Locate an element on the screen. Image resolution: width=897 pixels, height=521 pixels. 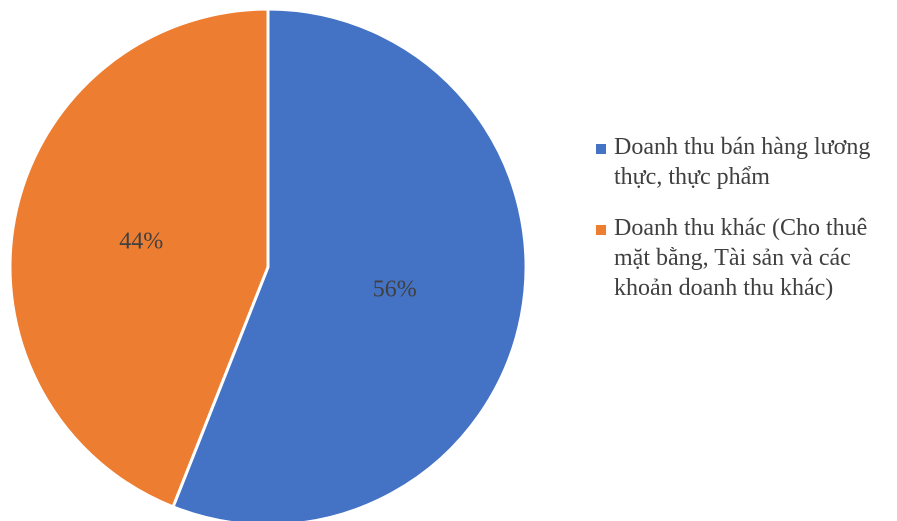
legend-item-food-sales: Doanh thu bán hàng lương thực, thực phẩm is located at coordinates (746, 162).